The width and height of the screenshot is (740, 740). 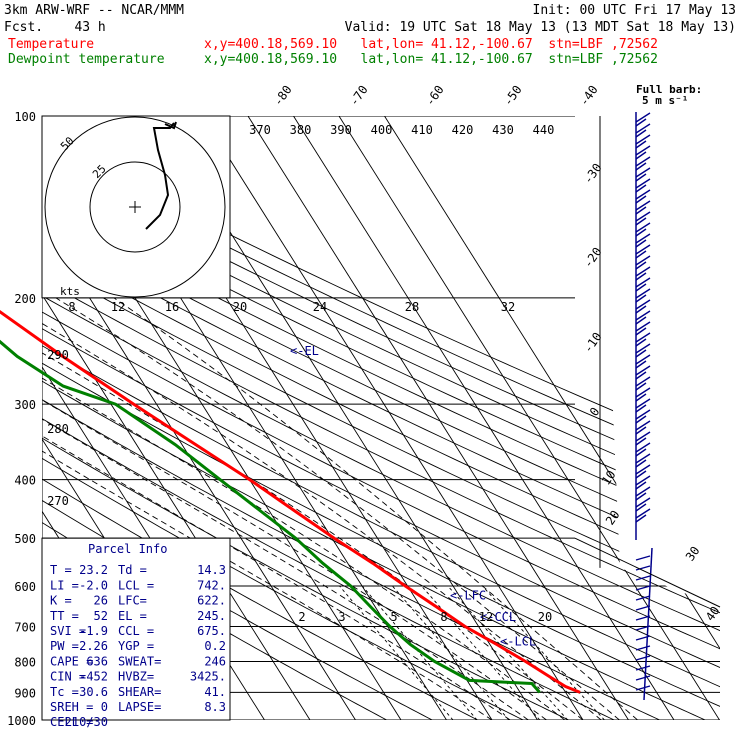 What do you see at coordinates (139, 692) in the screenshot?
I see `parcel-label: SHEAR=` at bounding box center [139, 692].